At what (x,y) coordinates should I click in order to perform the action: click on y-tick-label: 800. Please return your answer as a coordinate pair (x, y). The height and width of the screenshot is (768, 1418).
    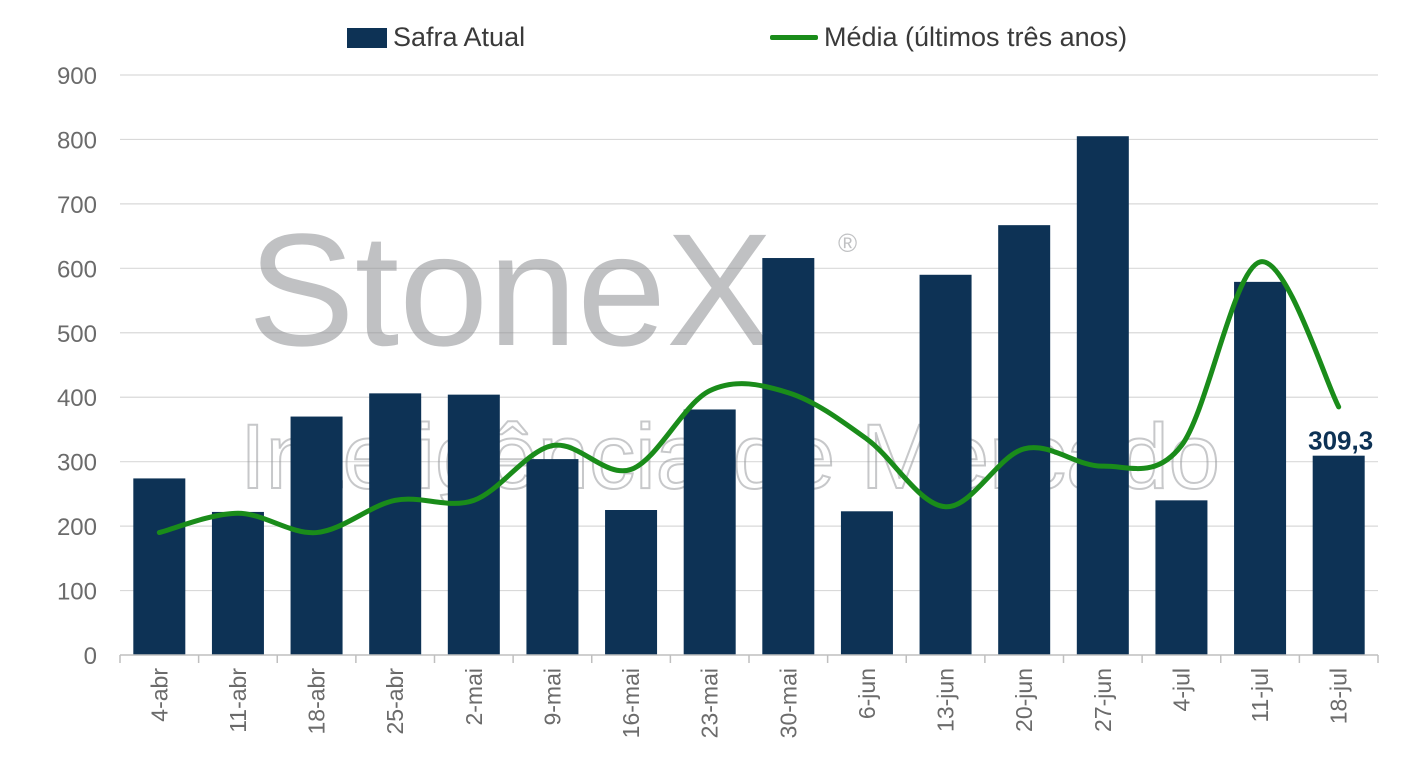
    Looking at the image, I should click on (77, 140).